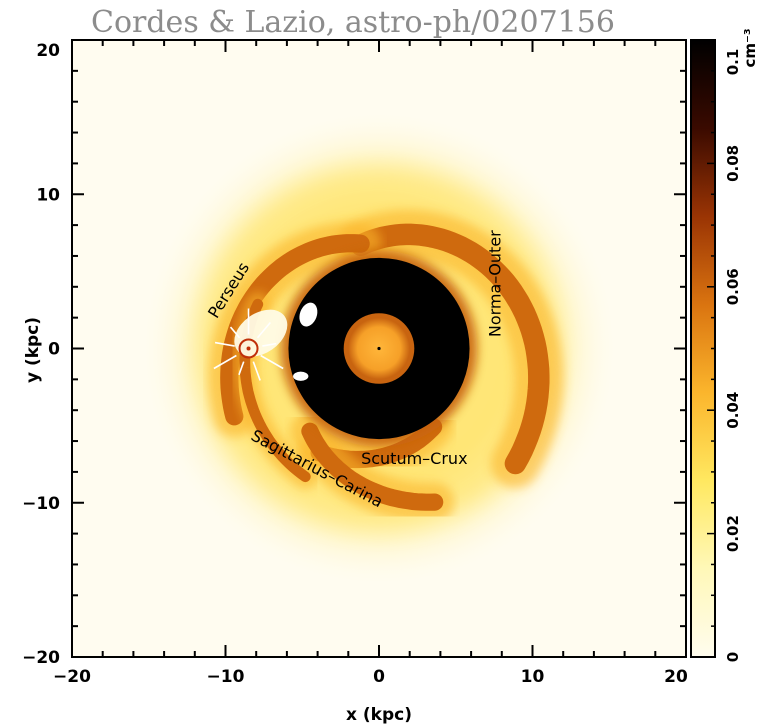  What do you see at coordinates (733, 286) in the screenshot?
I see `colorbar-tick-label: 0.06` at bounding box center [733, 286].